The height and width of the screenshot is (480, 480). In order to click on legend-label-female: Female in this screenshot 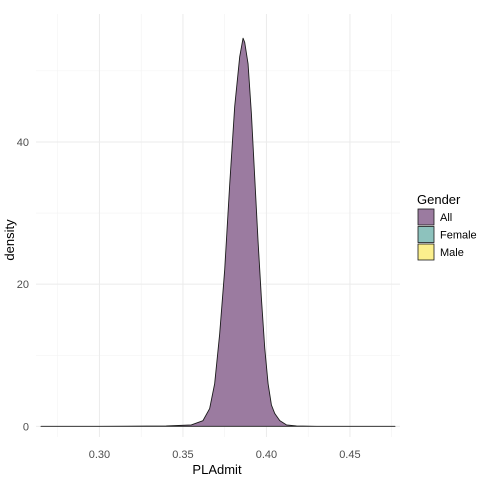, I will do `click(458, 236)`.